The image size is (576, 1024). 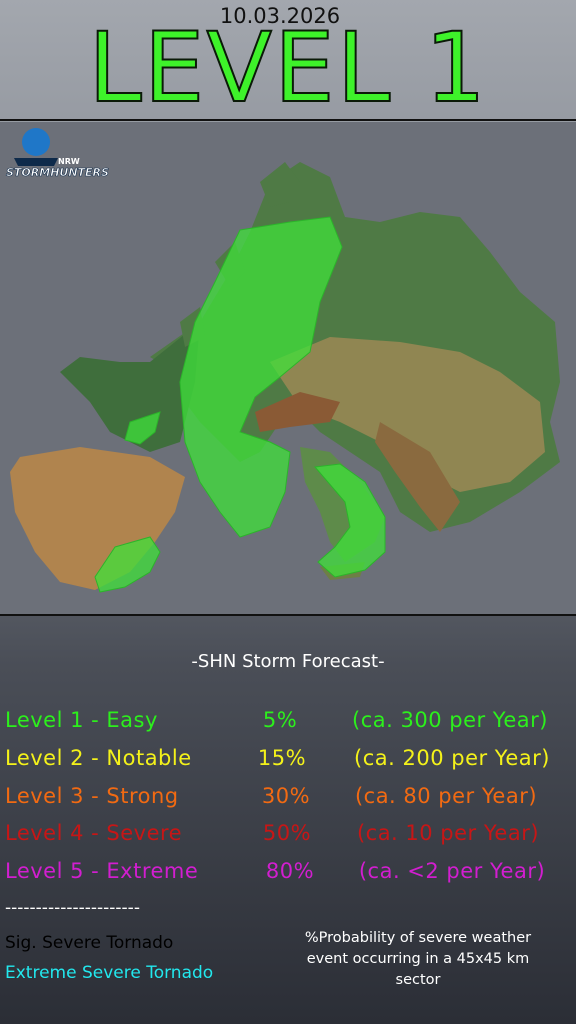 I want to click on land-north, so click(x=240, y=254).